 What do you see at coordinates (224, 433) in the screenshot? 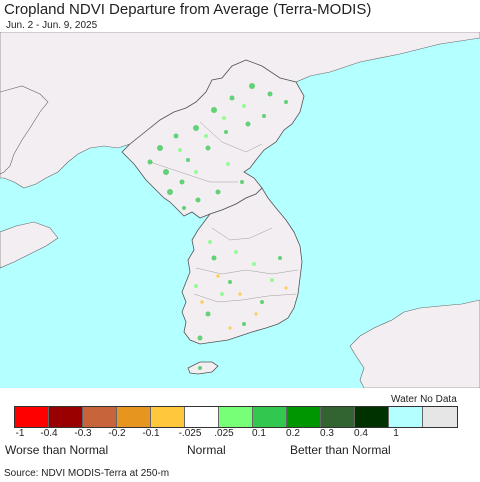
I see `legend-tick: .025` at bounding box center [224, 433].